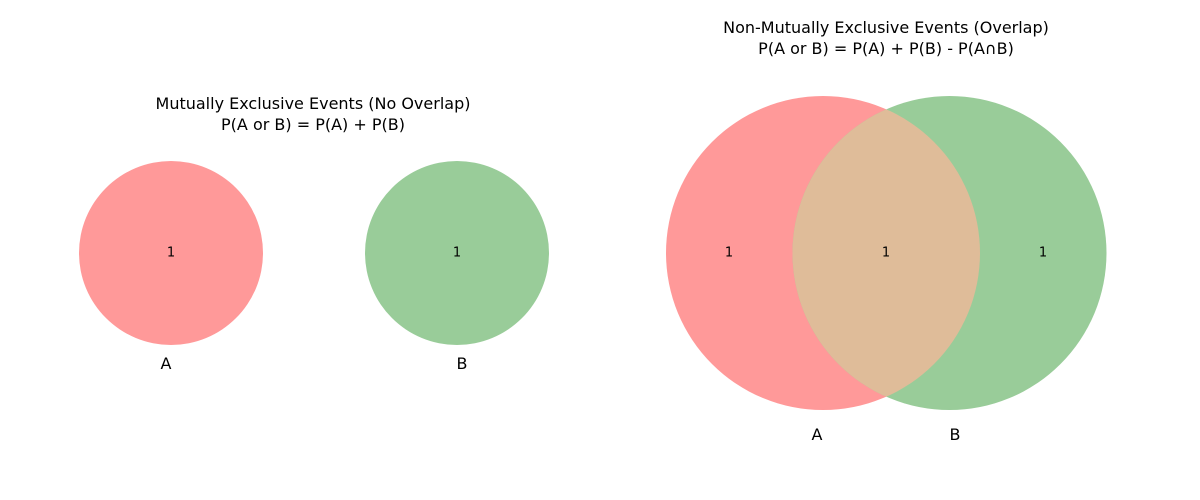 Image resolution: width=1200 pixels, height=500 pixels. Describe the element at coordinates (313, 124) in the screenshot. I see `left-title-line2: P(A or B) = P(A) + P(B)` at that location.